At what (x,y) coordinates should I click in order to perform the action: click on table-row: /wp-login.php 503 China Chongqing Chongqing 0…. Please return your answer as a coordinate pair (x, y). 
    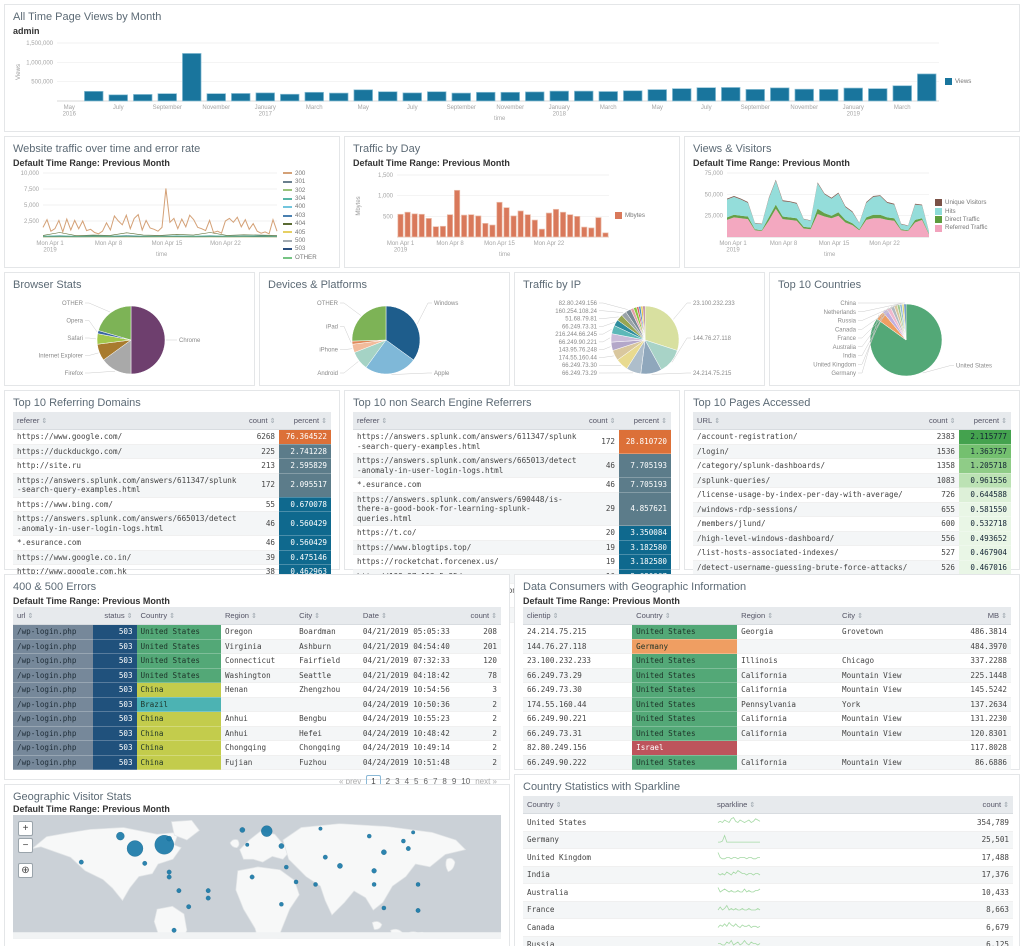
    Looking at the image, I should click on (257, 748).